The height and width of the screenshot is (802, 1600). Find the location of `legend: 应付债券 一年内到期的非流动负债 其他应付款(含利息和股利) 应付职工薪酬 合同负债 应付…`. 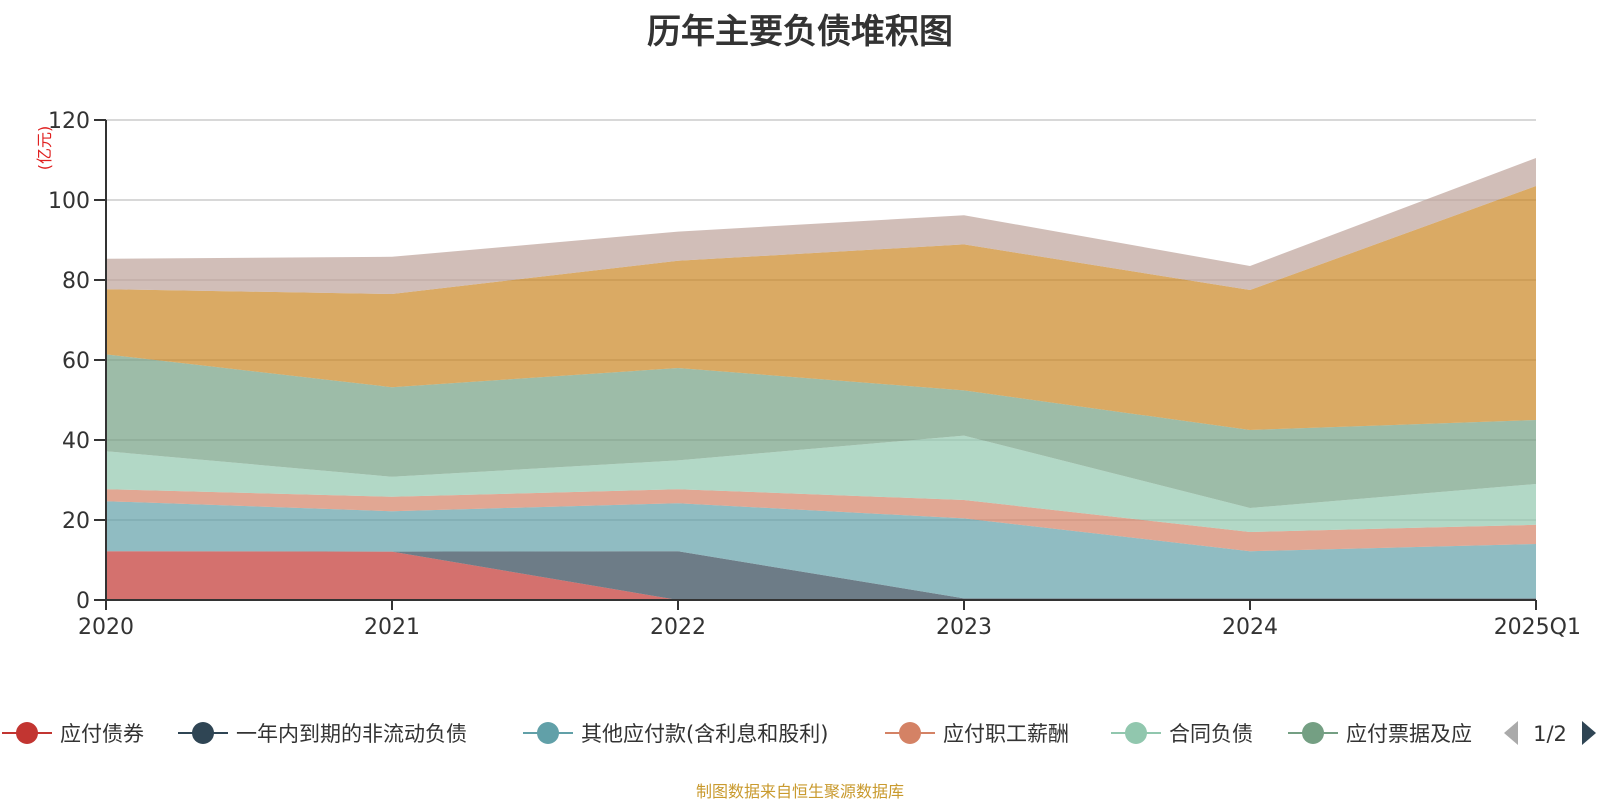

legend: 应付债券 一年内到期的非流动负债 其他应付款(含利息和股利) 应付职工薪酬 合同负债 应付… is located at coordinates (737, 734).